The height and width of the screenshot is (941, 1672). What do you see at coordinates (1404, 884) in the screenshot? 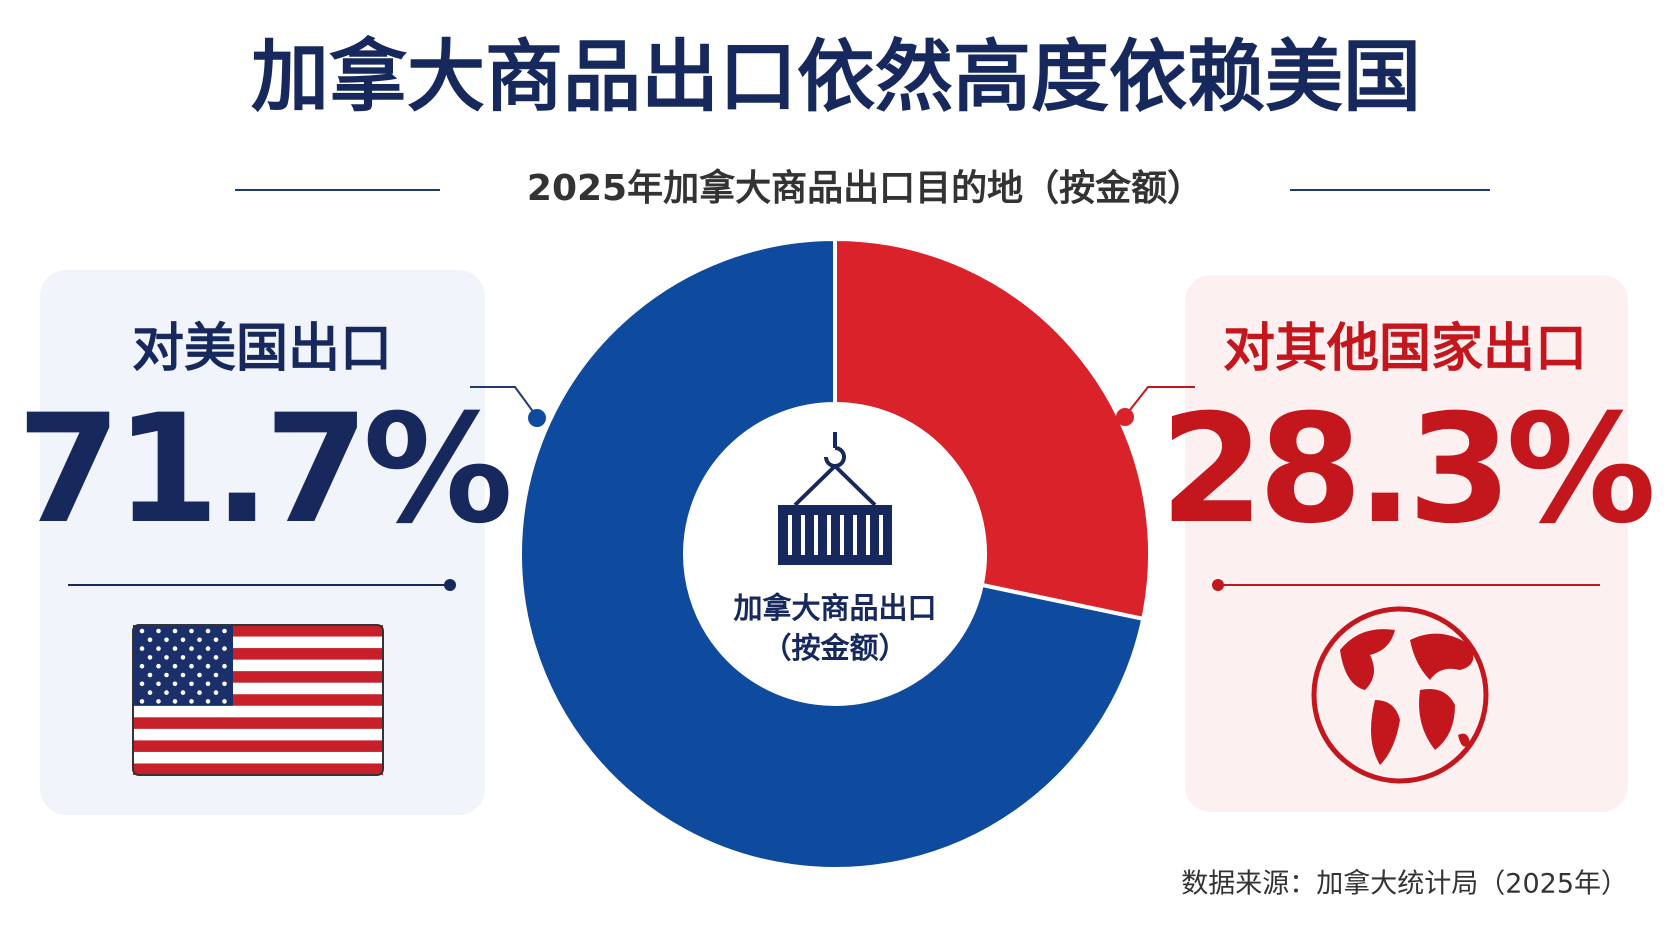
I see `source-note: 数据来源：加拿大统计局（2025年）` at bounding box center [1404, 884].